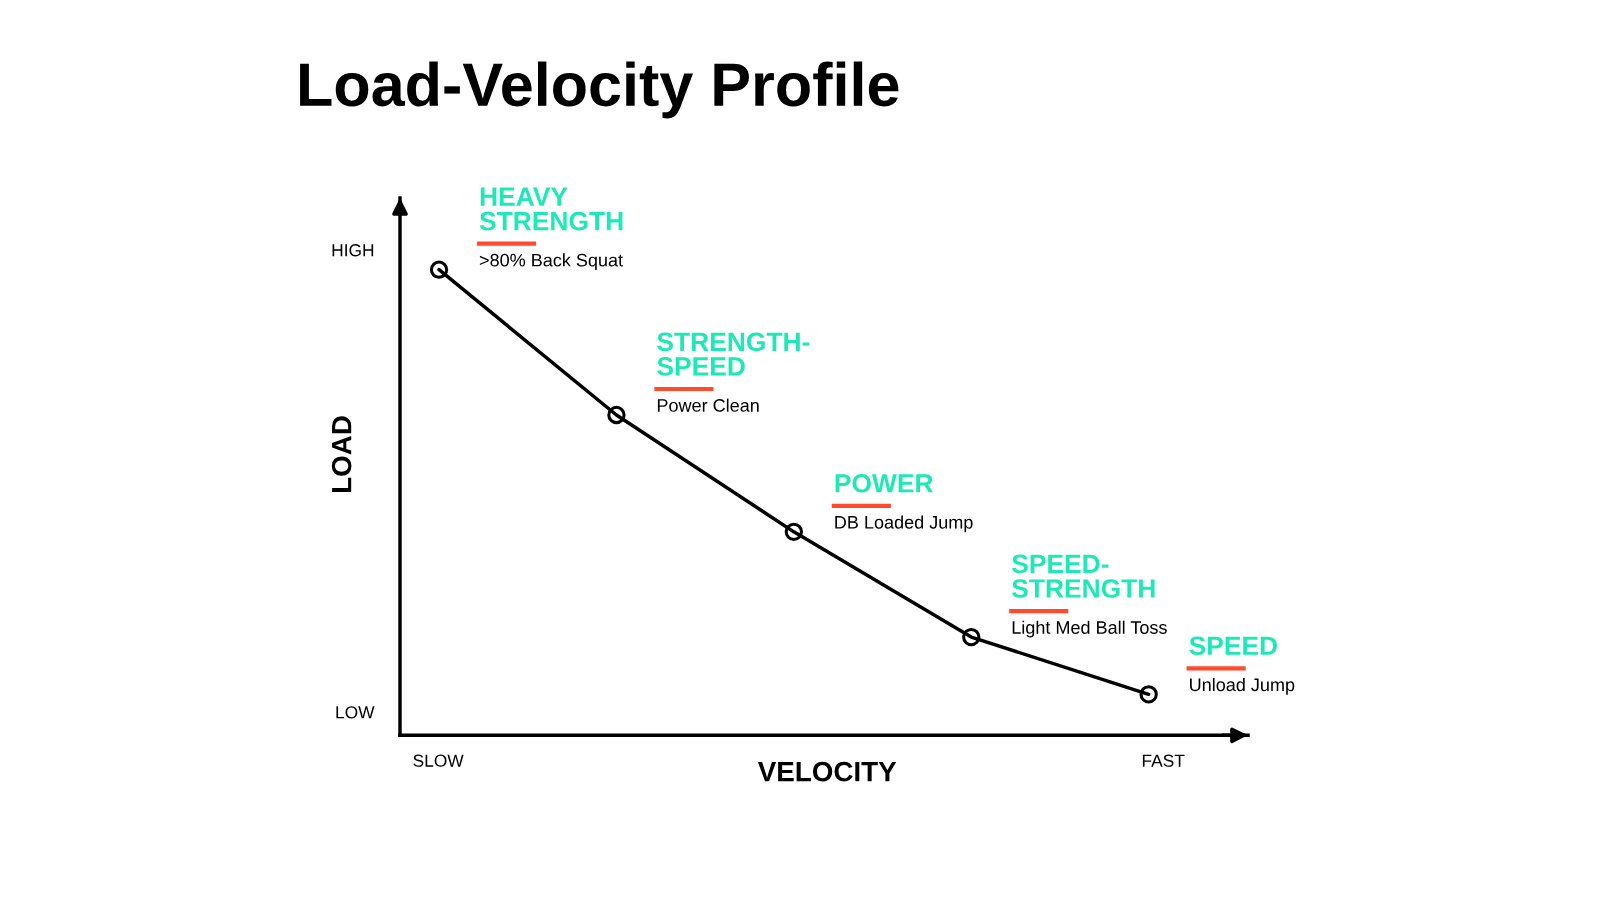 This screenshot has width=1600, height=900. Describe the element at coordinates (1242, 686) in the screenshot. I see `annotation: Unload Jump` at that location.